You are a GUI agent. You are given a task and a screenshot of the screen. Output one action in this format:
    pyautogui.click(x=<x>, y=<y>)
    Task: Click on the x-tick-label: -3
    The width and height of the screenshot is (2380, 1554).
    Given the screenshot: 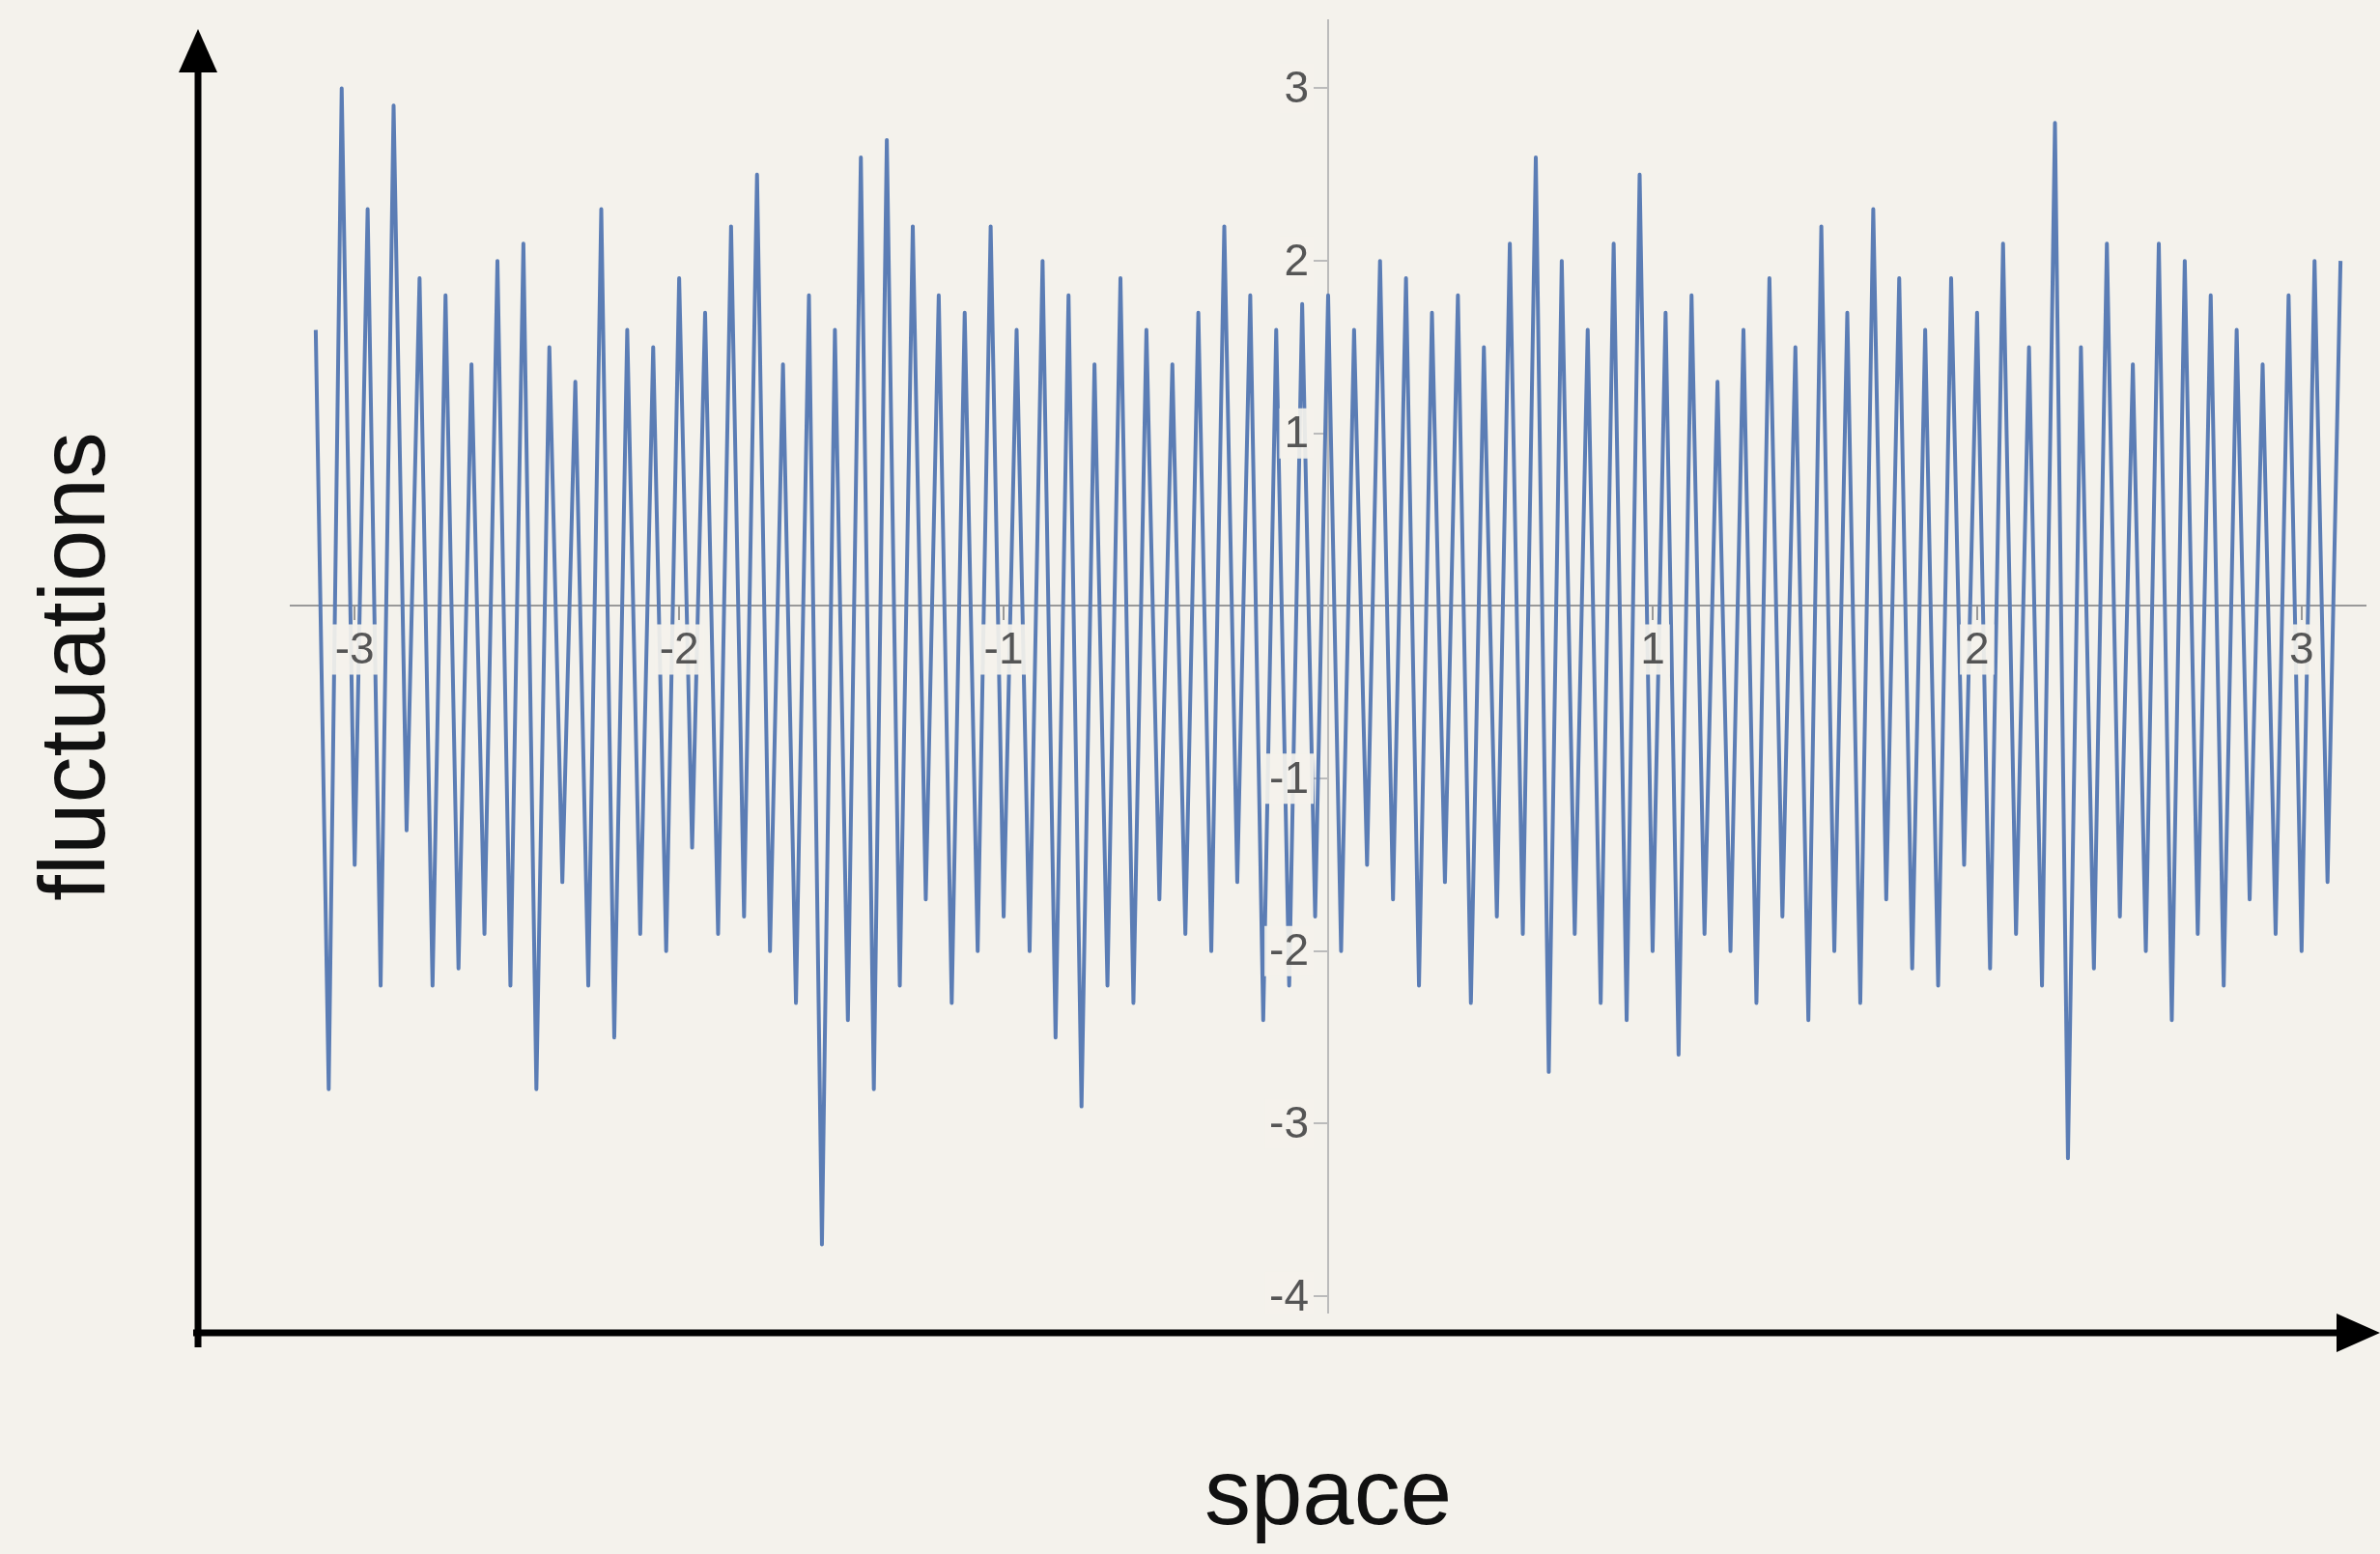 What is the action you would take?
    pyautogui.click(x=355, y=648)
    